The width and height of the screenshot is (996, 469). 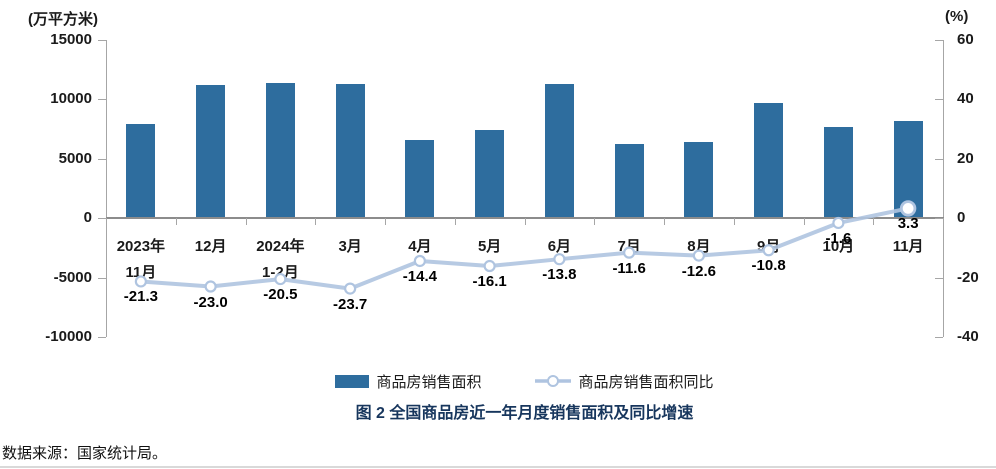 I want to click on left-axis-unit-label: (万平方米), so click(x=63, y=19).